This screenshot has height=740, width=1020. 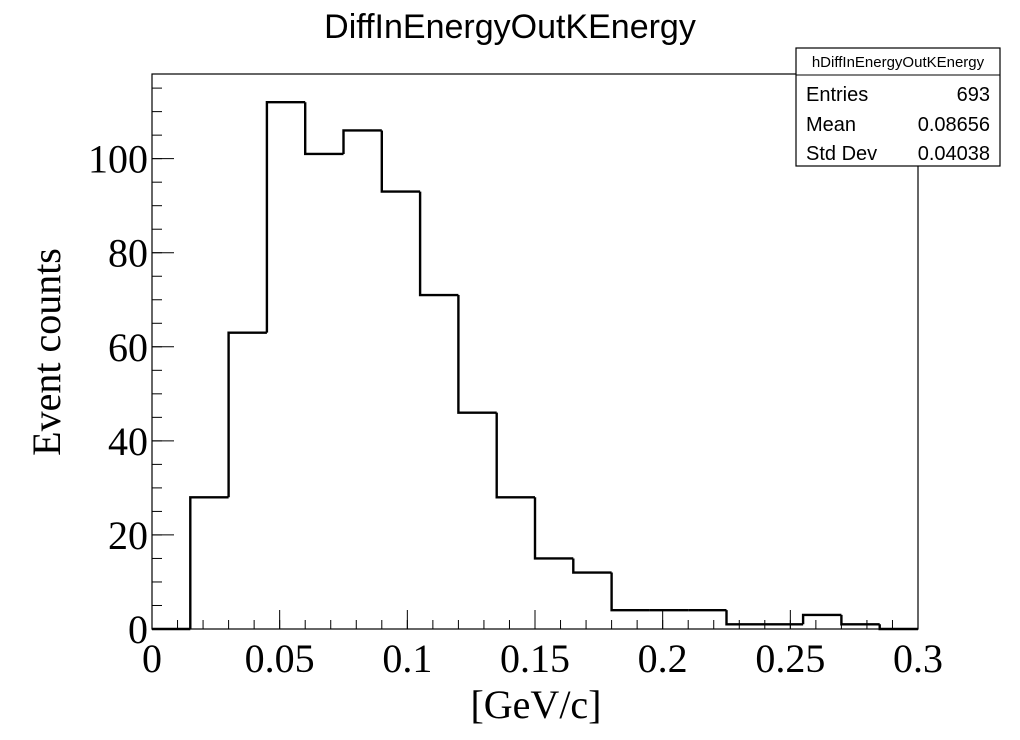 I want to click on stats-mean-value: 0.08656, so click(x=954, y=125).